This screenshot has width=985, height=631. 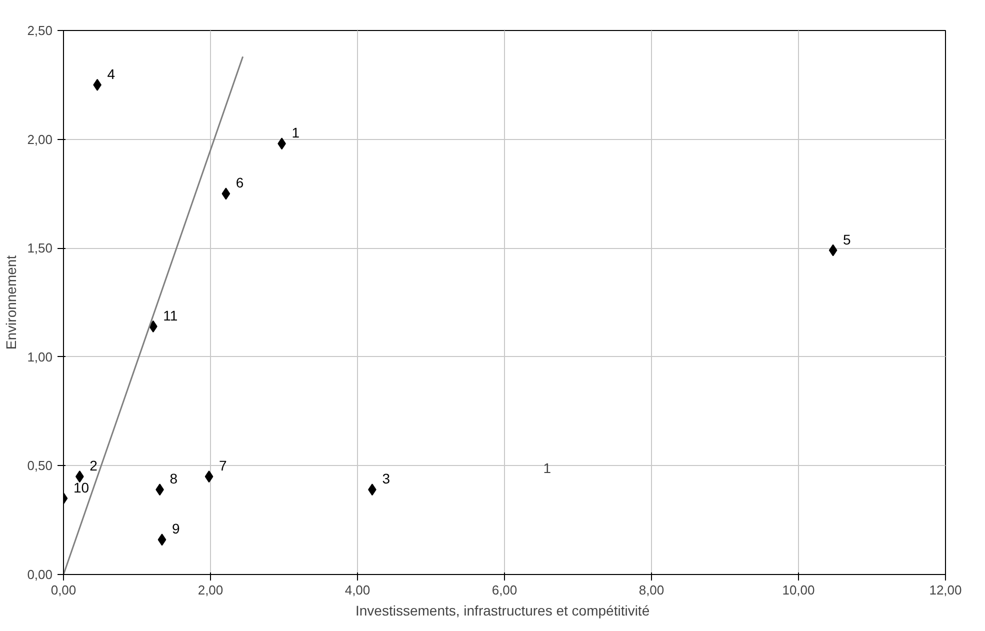 I want to click on x-tick-label: 6,00, so click(x=505, y=590).